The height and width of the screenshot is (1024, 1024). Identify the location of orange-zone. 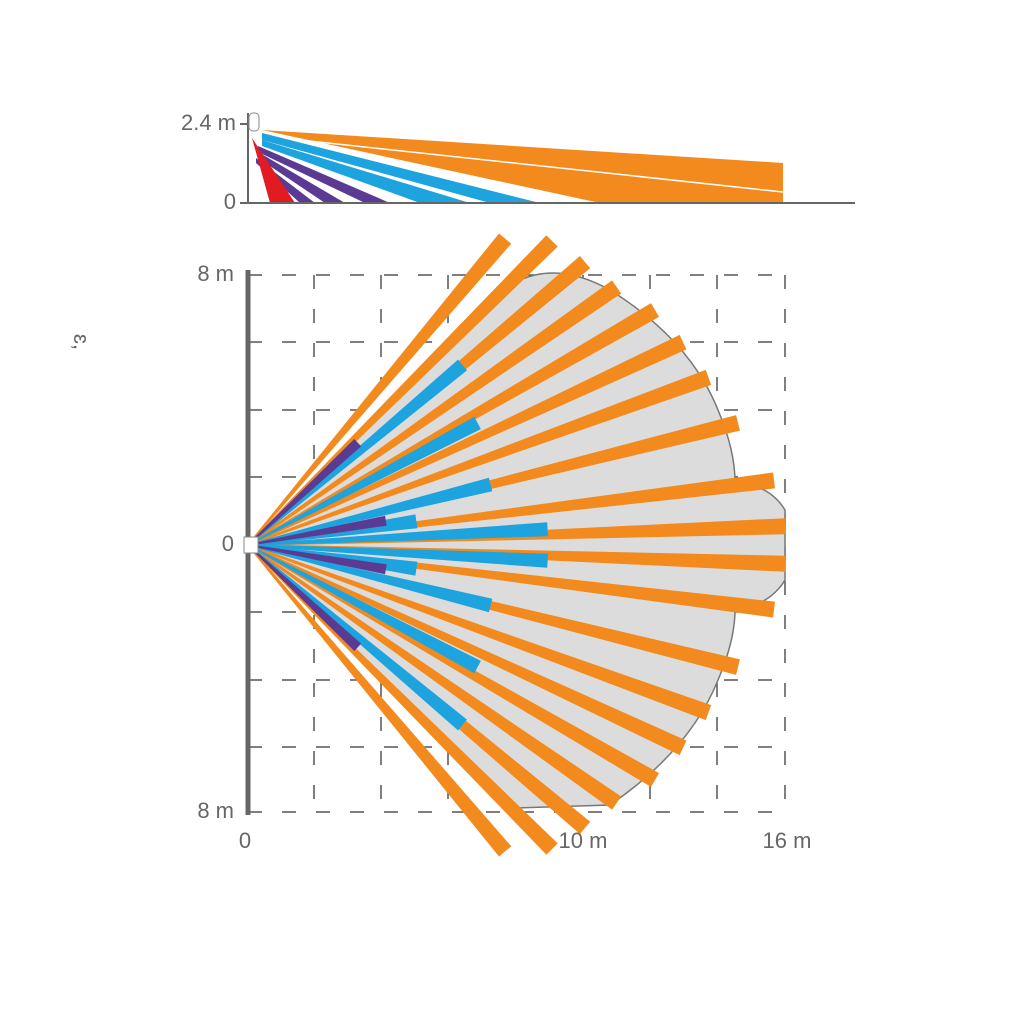
(522, 166).